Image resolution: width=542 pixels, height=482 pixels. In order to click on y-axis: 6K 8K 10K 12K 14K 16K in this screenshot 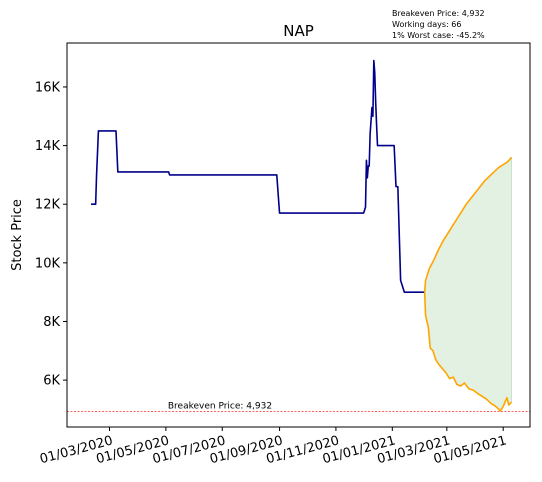, I will do `click(51, 234)`.